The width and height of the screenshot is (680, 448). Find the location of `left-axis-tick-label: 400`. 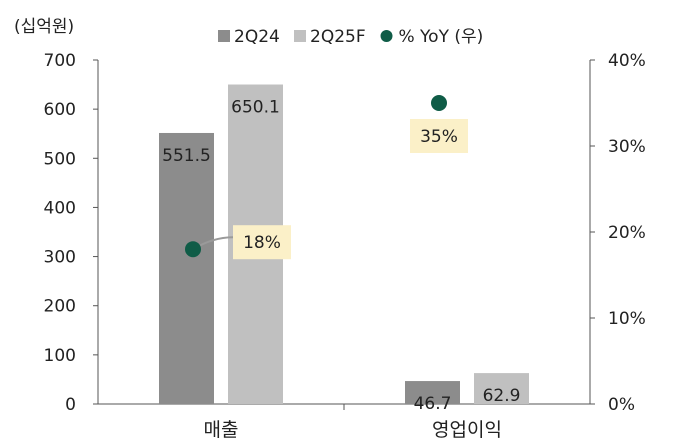

left-axis-tick-label: 400 is located at coordinates (60, 208).